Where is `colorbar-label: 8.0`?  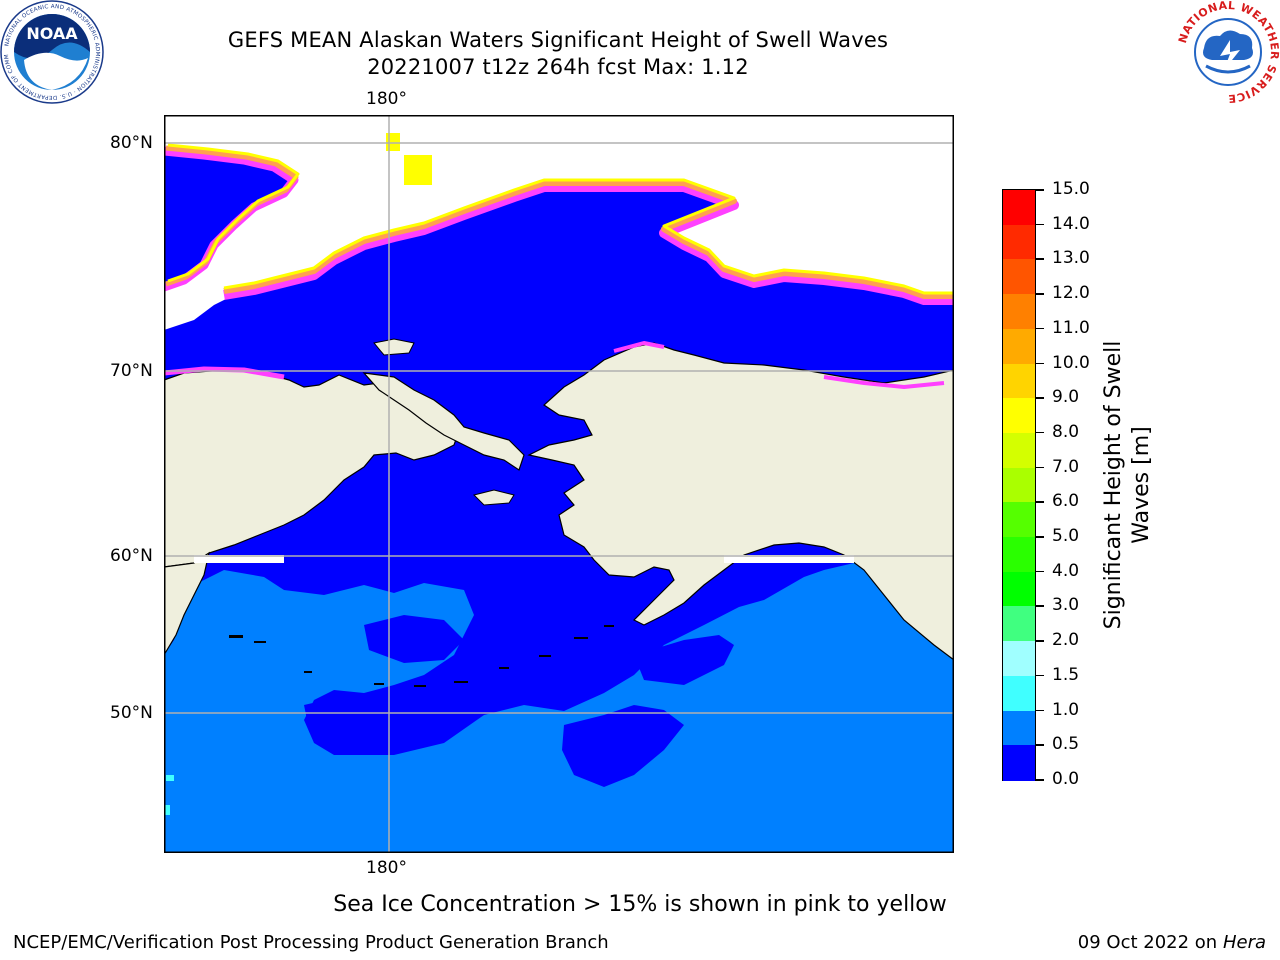
colorbar-label: 8.0 is located at coordinates (1066, 431).